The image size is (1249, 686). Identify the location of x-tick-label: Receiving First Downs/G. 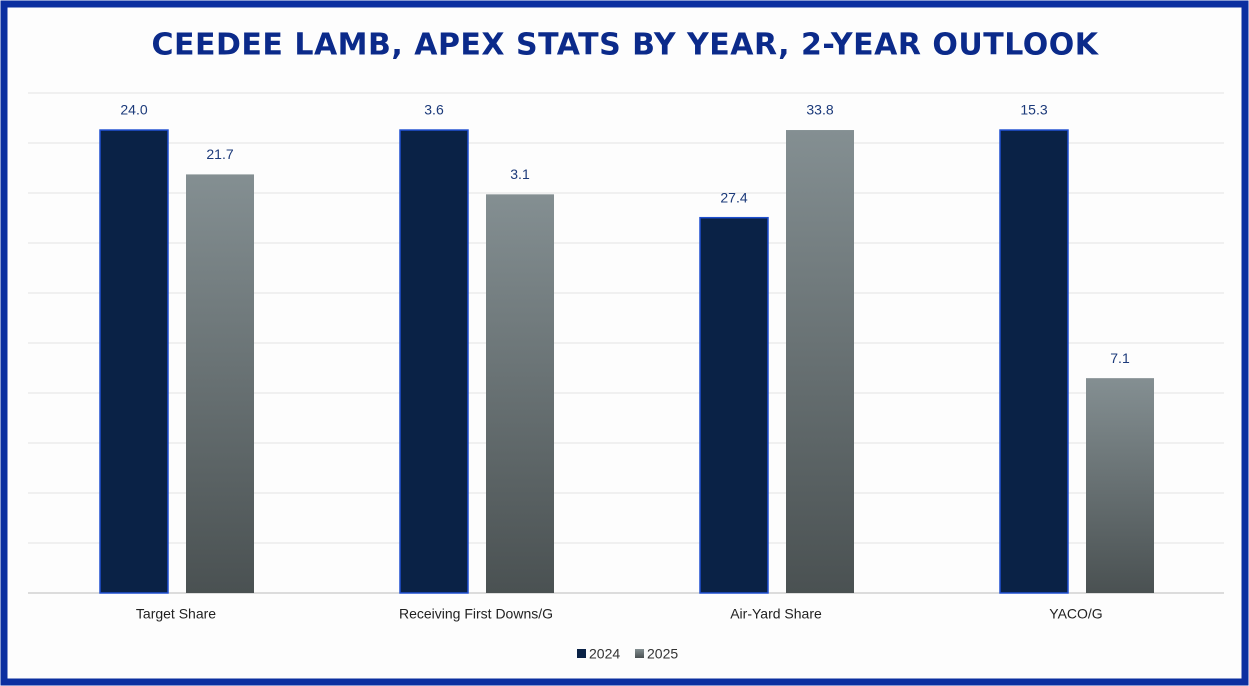
(476, 614).